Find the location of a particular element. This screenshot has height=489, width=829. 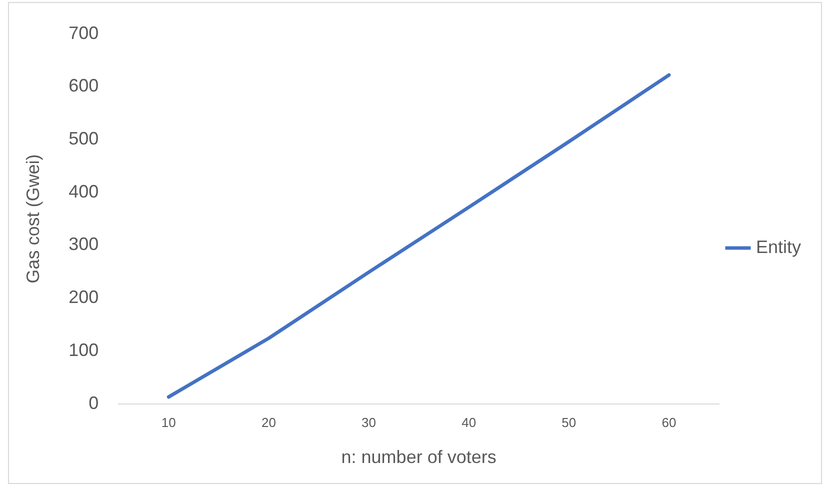

x-tick-label: 10 is located at coordinates (168, 422).